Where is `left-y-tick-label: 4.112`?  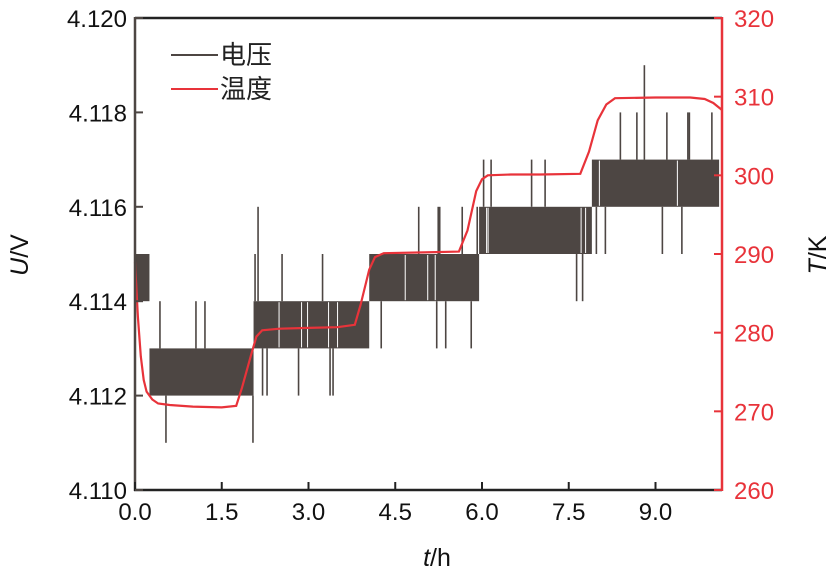
left-y-tick-label: 4.112 is located at coordinates (98, 397).